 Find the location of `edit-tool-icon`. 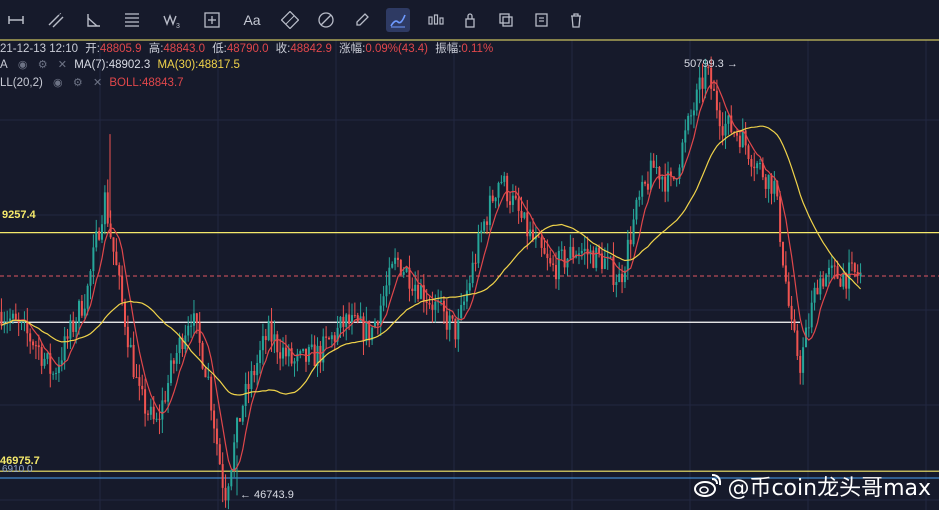

edit-tool-icon is located at coordinates (542, 20).